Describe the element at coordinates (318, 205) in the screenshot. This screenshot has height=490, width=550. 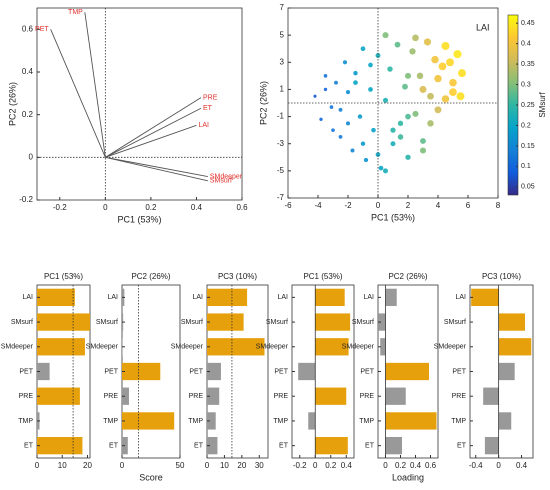
I see `x-tick-label: -4` at that location.